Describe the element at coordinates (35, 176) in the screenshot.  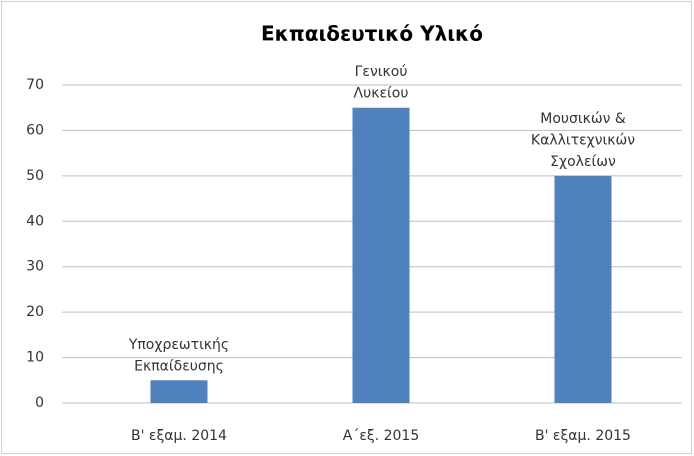
I see `y-tick-label: 50` at that location.